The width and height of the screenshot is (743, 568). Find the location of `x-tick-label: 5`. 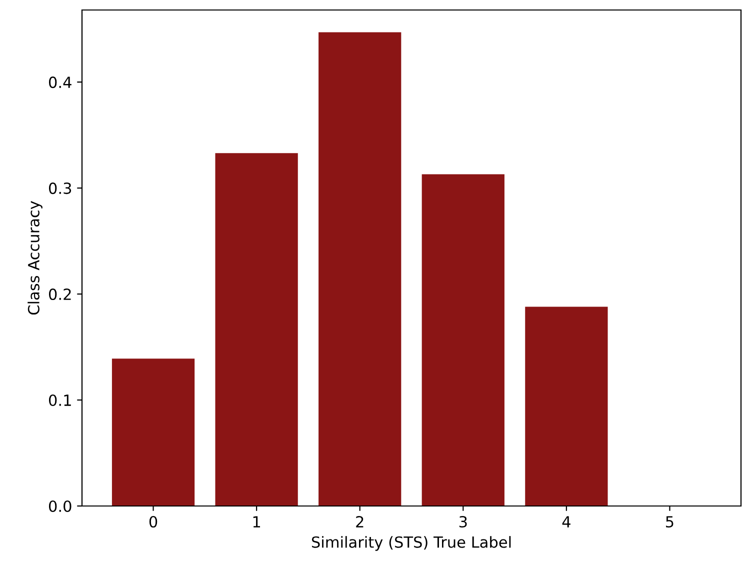

x-tick-label: 5 is located at coordinates (670, 522).